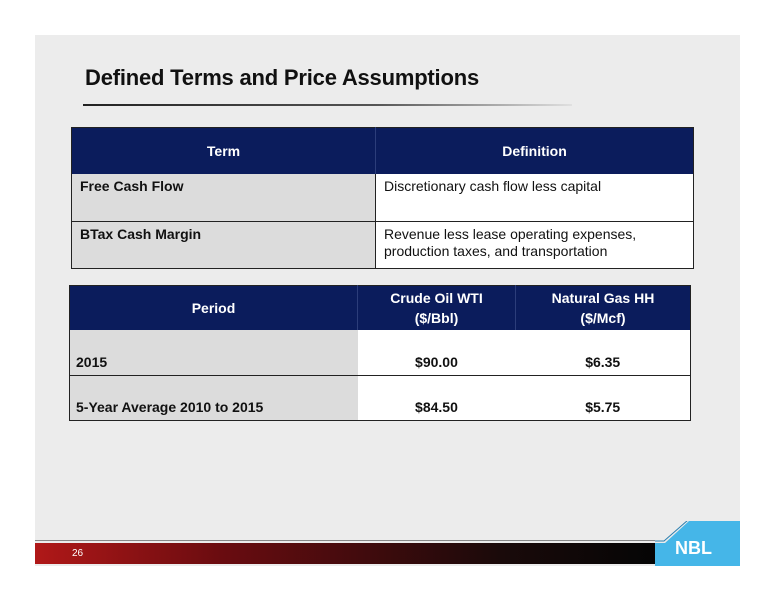 The width and height of the screenshot is (776, 600). I want to click on definition-header: Definition, so click(534, 150).